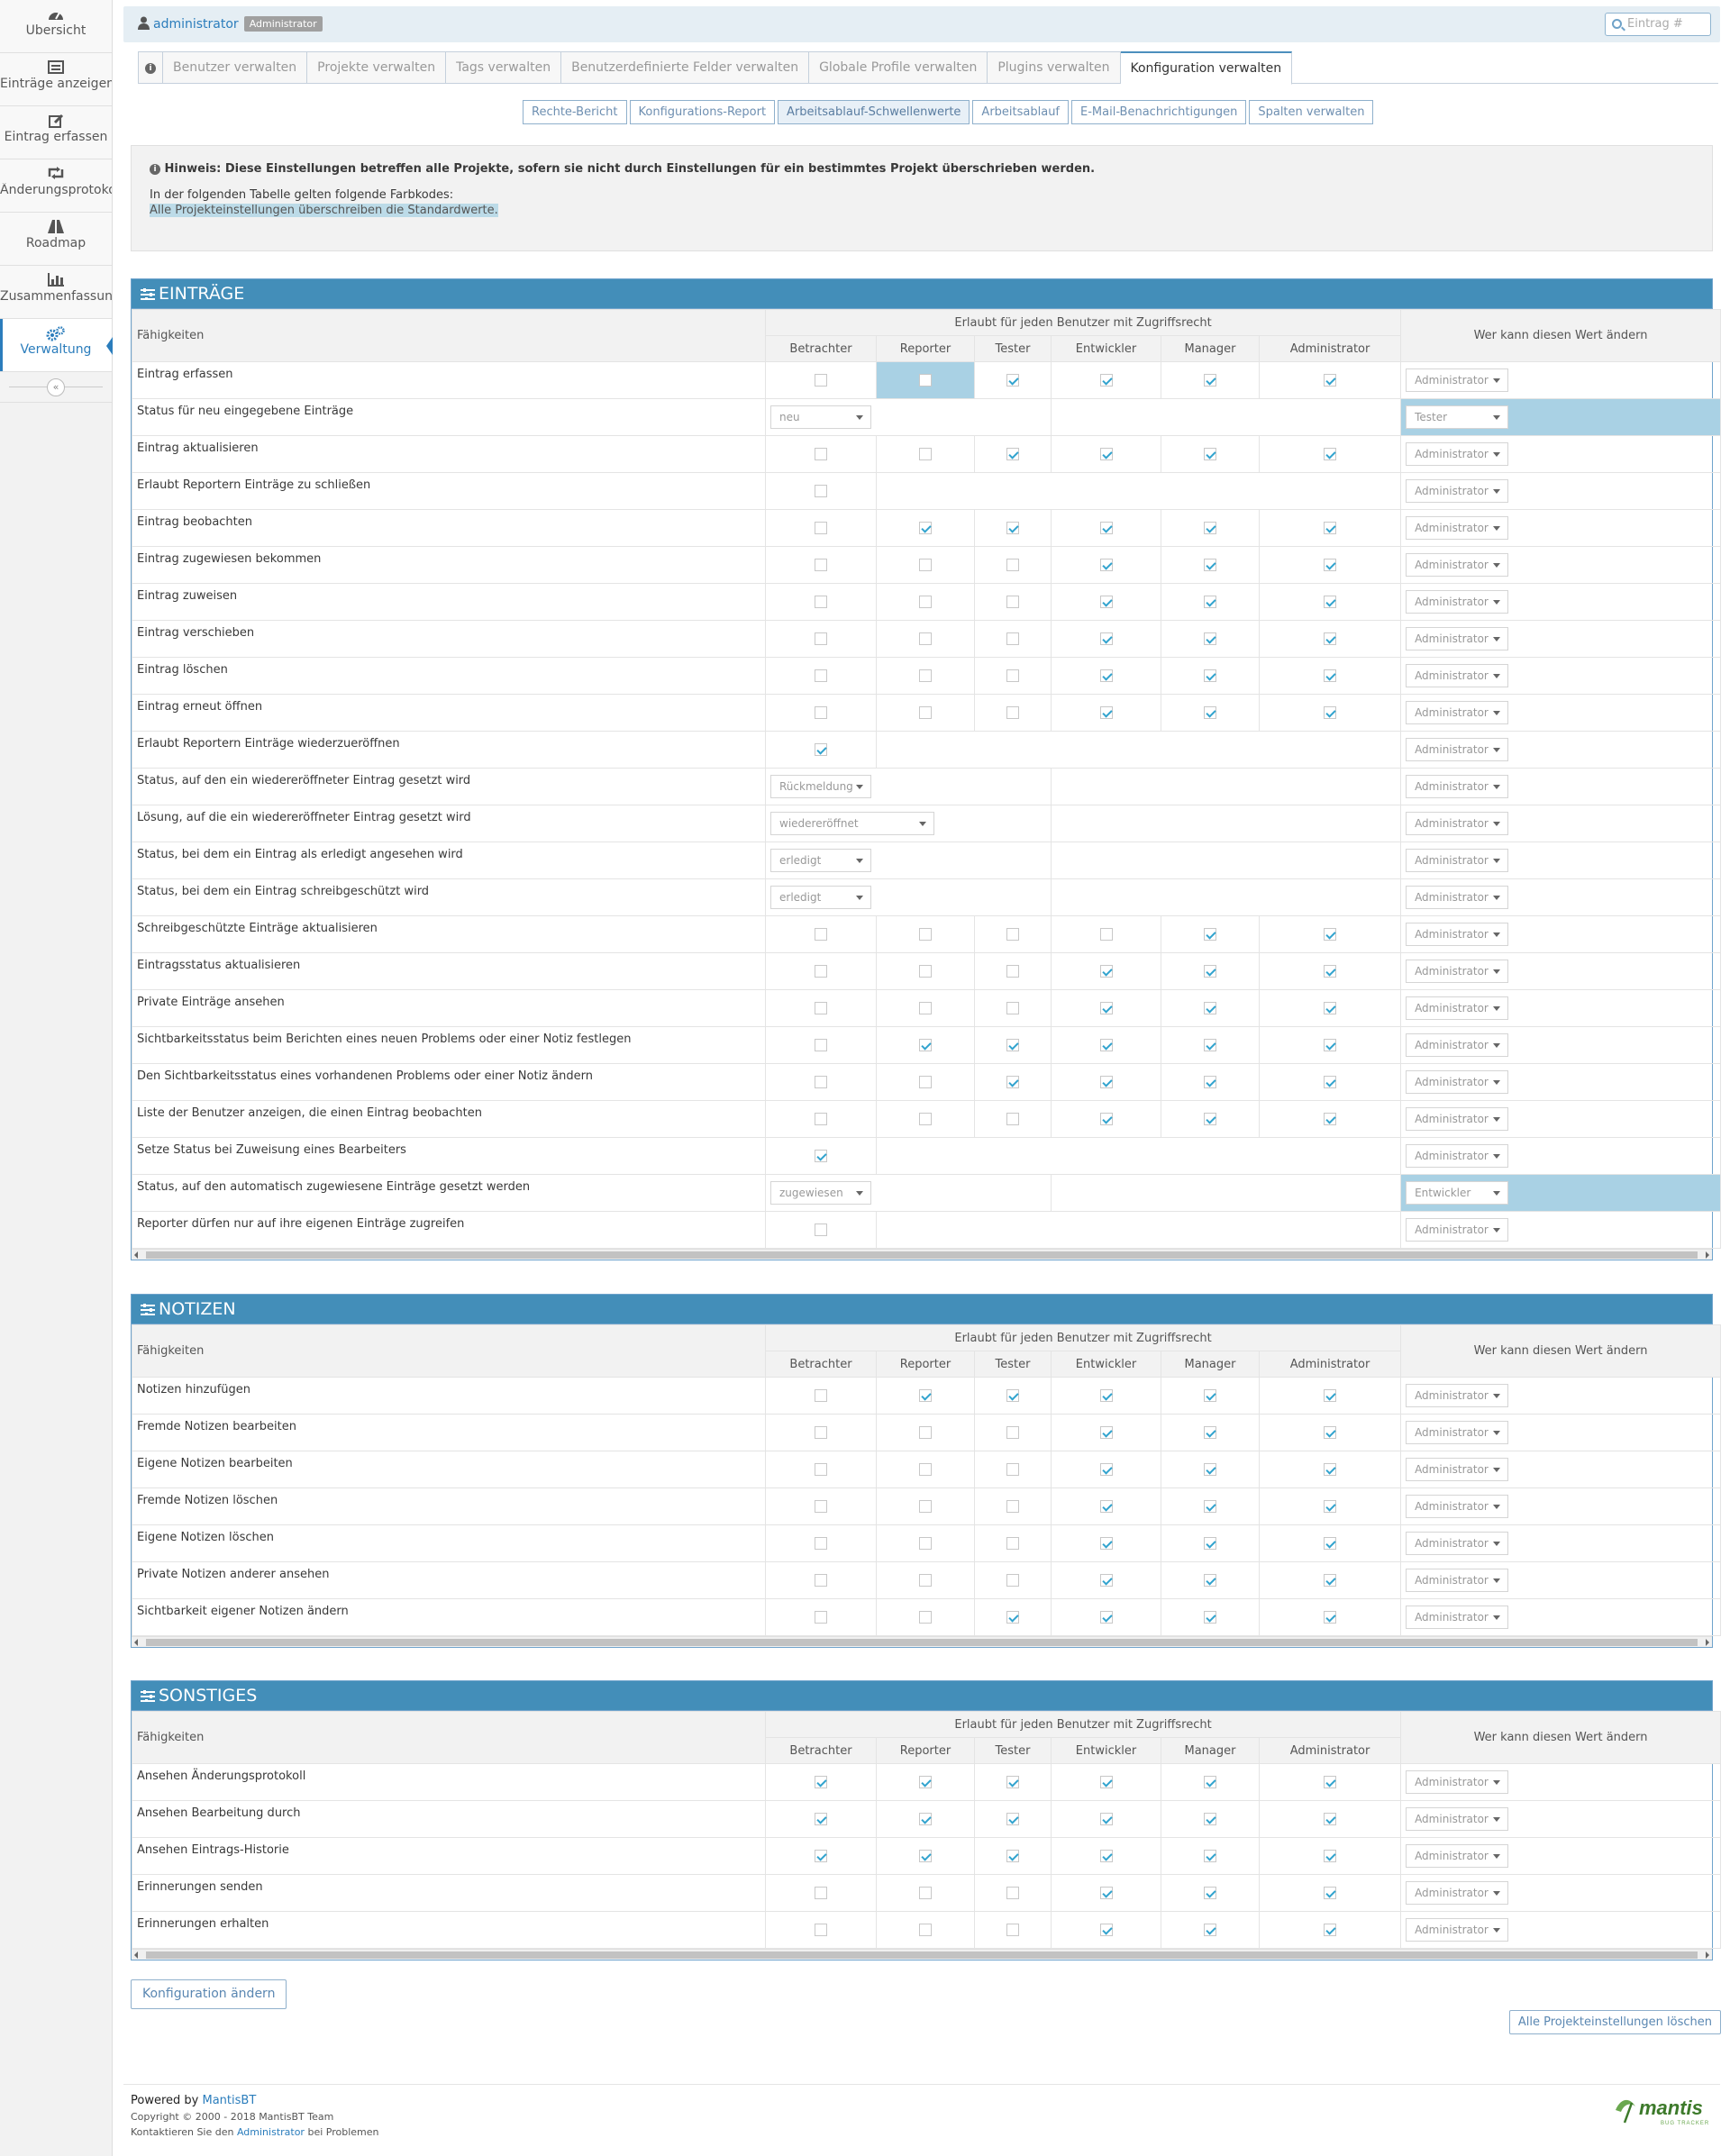  I want to click on sidebar-item-1: Übersicht, so click(56, 26).